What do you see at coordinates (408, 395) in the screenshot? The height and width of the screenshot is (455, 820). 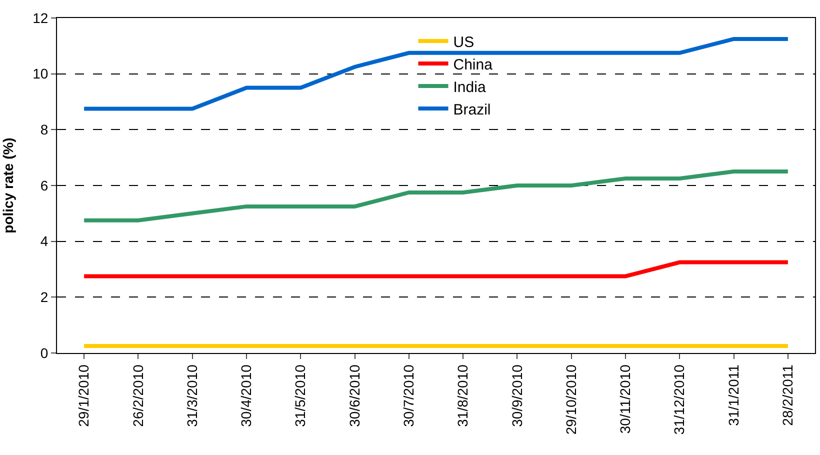 I see `x-tick-label: 30/7/2010` at bounding box center [408, 395].